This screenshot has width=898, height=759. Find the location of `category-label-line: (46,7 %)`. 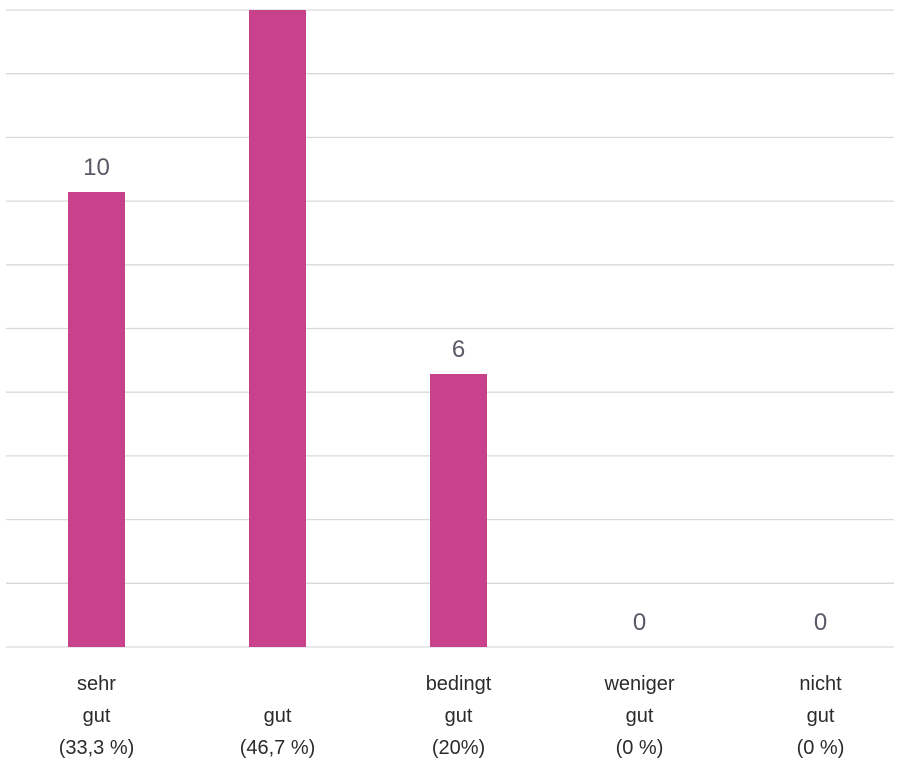

category-label-line: (46,7 %) is located at coordinates (278, 748).